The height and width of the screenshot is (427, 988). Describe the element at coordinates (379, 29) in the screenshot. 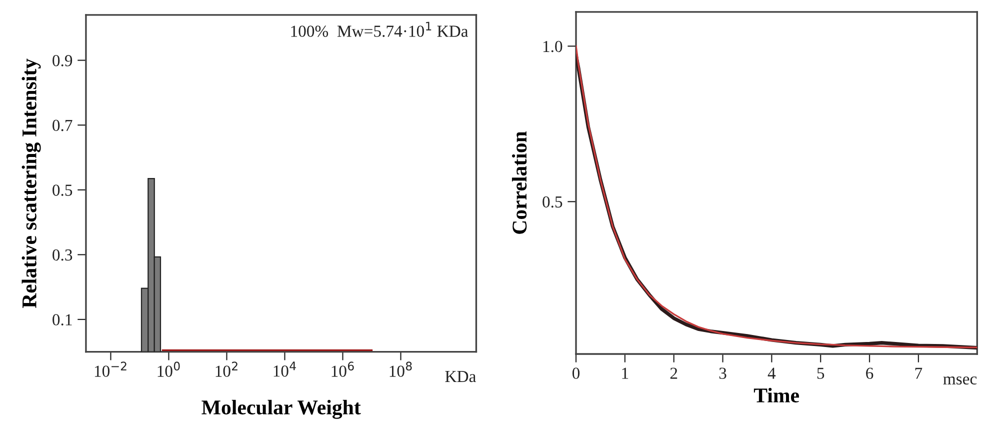

I see `annotation: 100% Mw=5.74·10$^{1}$ KDa` at that location.